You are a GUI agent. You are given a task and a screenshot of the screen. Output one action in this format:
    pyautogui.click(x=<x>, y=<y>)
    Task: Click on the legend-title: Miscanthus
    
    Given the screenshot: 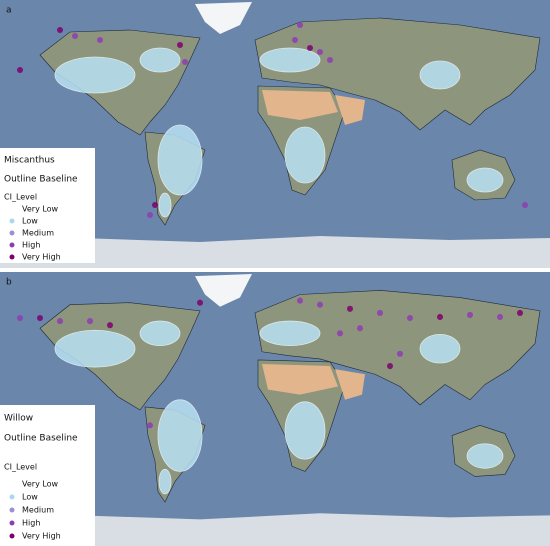 What is the action you would take?
    pyautogui.click(x=29, y=161)
    